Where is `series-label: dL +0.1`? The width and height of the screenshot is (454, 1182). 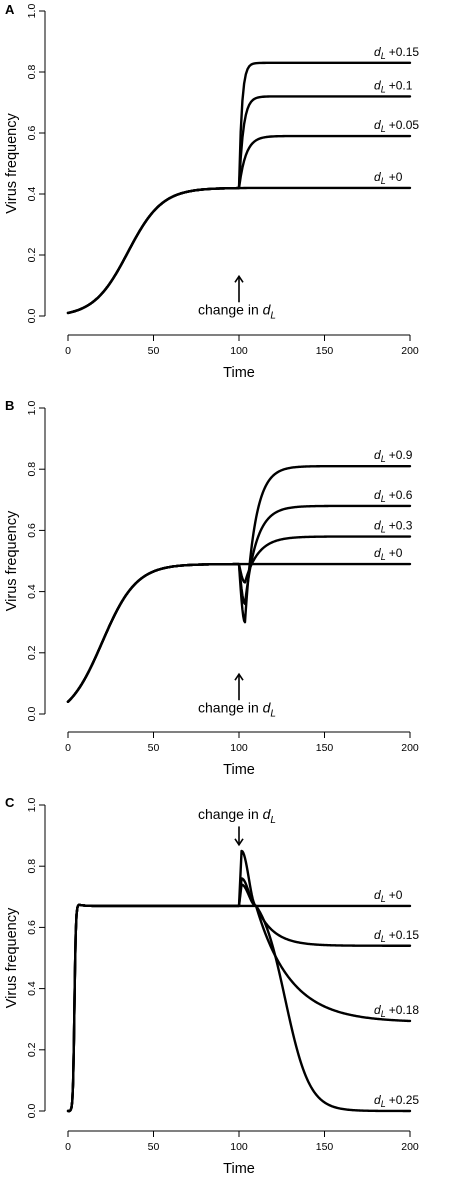
series-label: dL +0.1 is located at coordinates (393, 86).